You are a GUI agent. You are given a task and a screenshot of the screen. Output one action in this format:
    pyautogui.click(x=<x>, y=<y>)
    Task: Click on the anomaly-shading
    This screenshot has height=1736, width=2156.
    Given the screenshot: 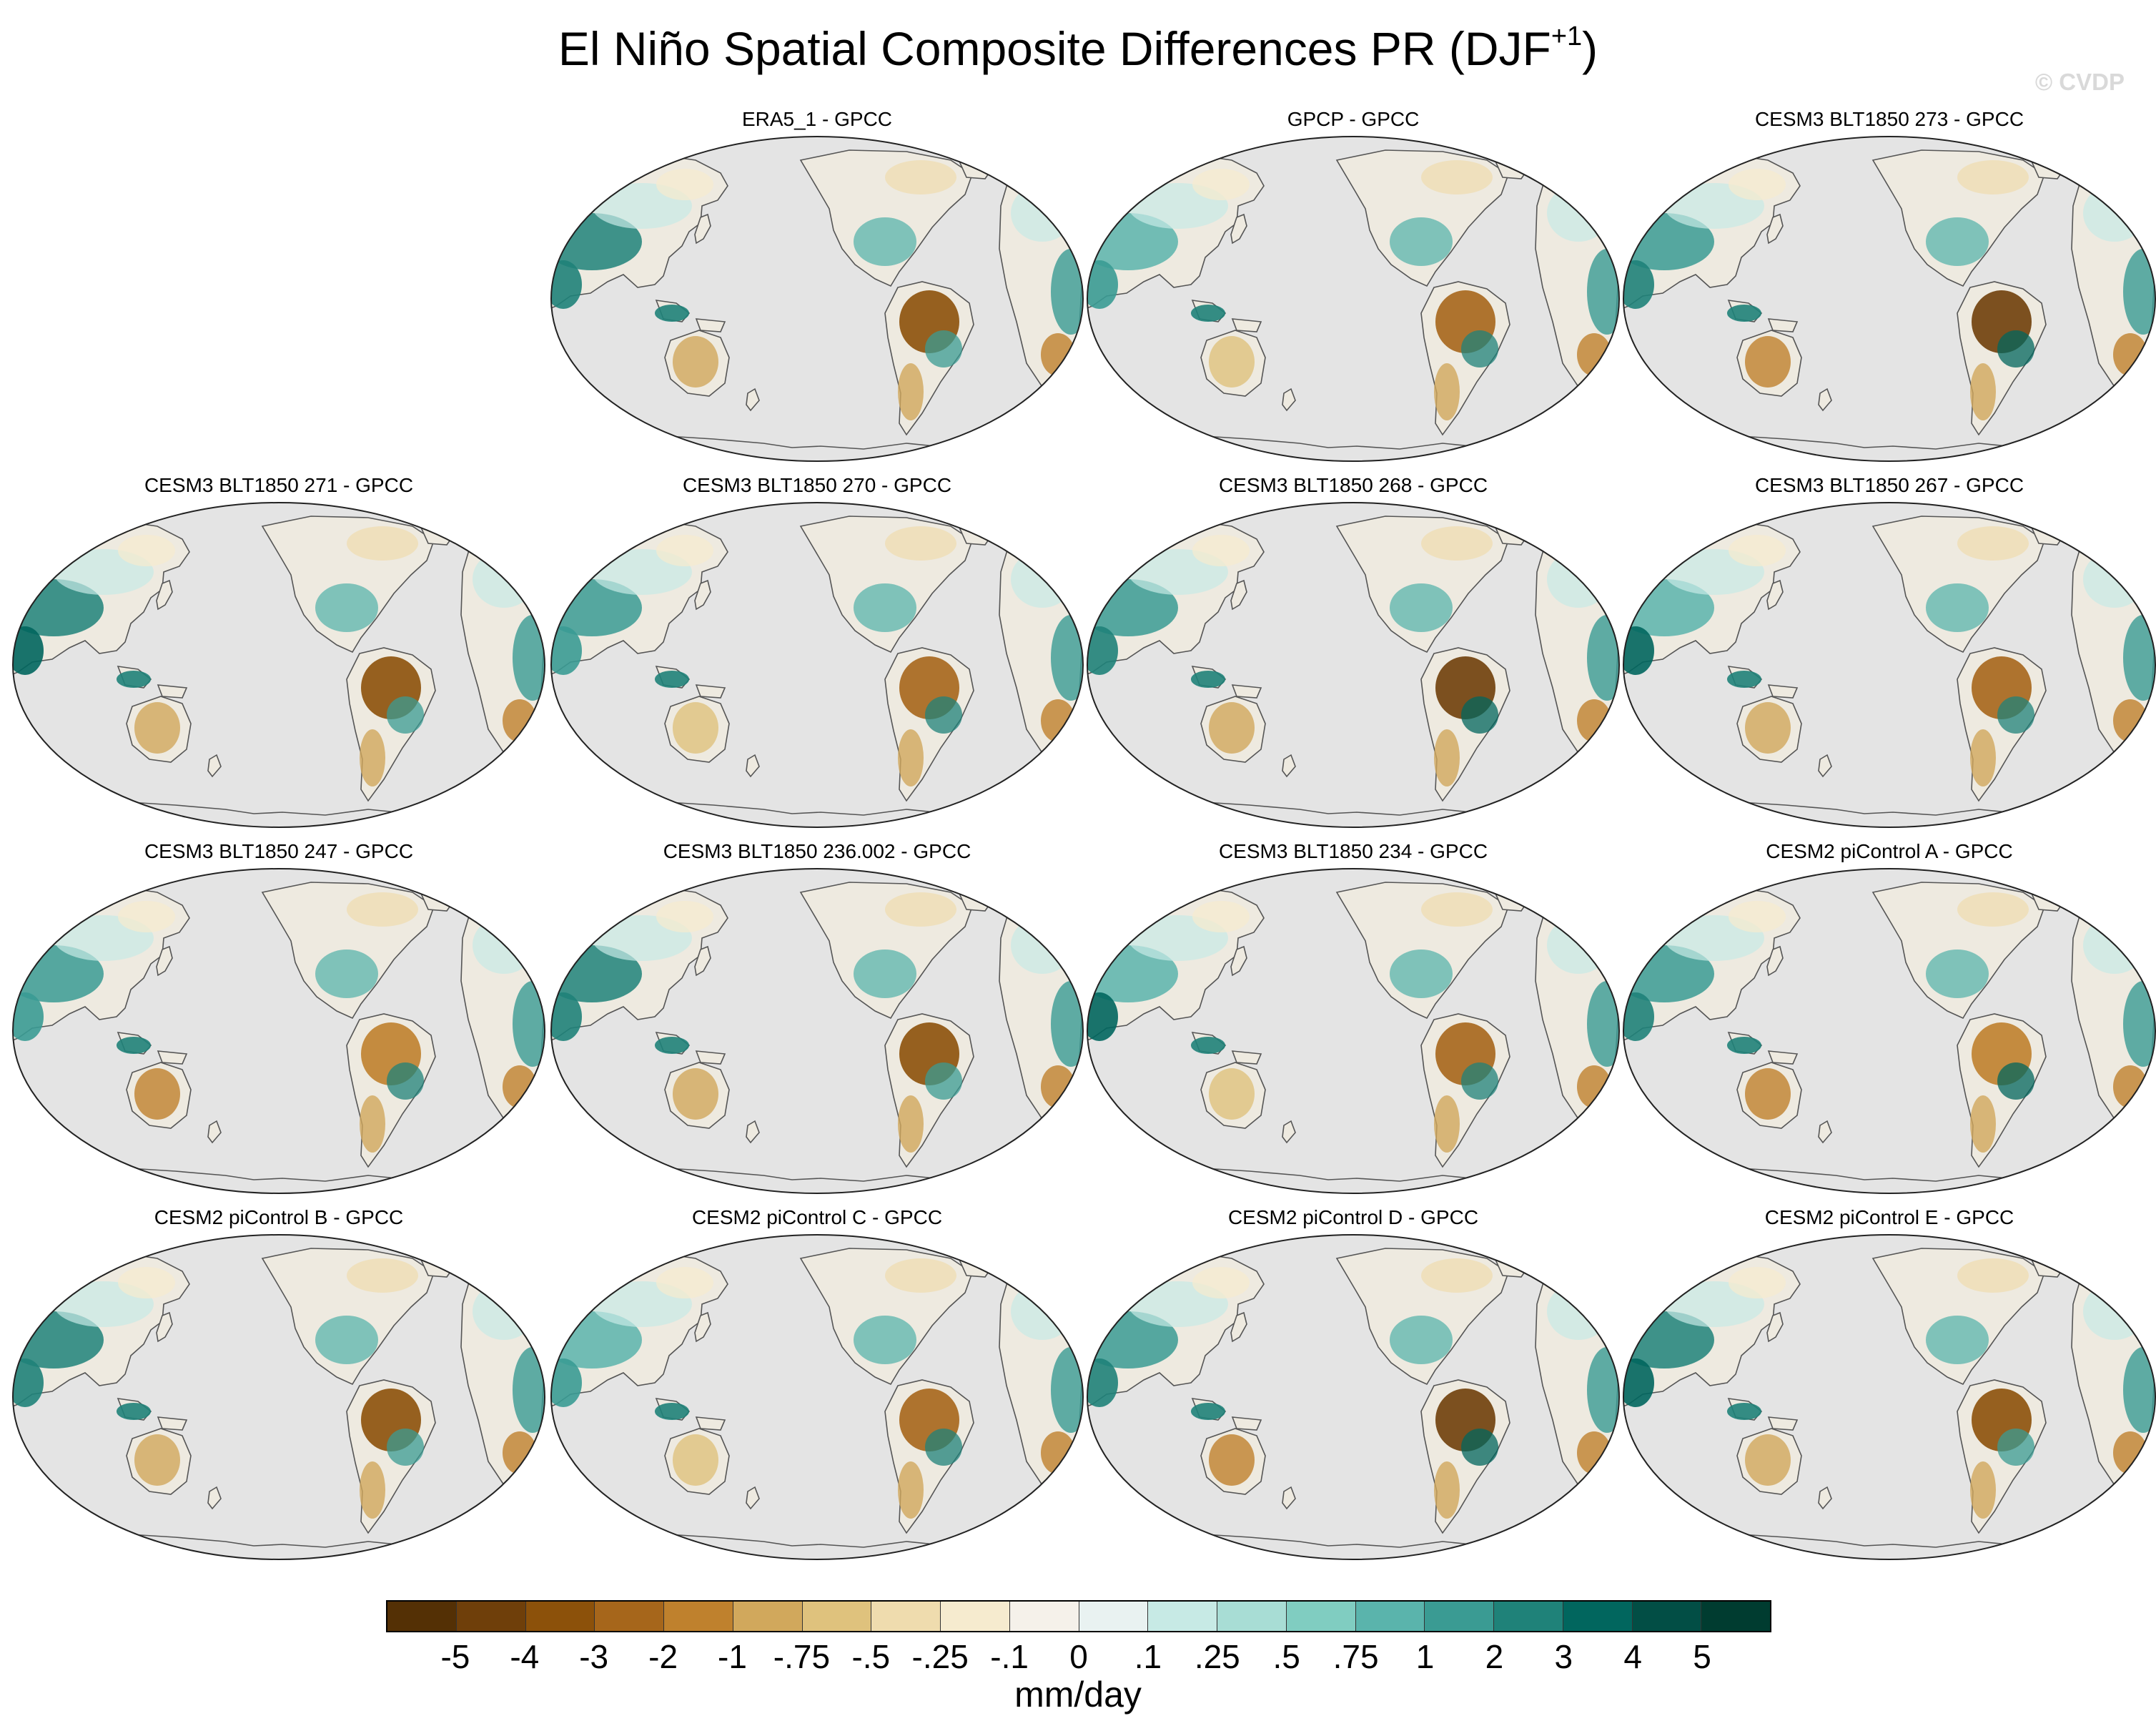 What is the action you would take?
    pyautogui.click(x=279, y=1388)
    